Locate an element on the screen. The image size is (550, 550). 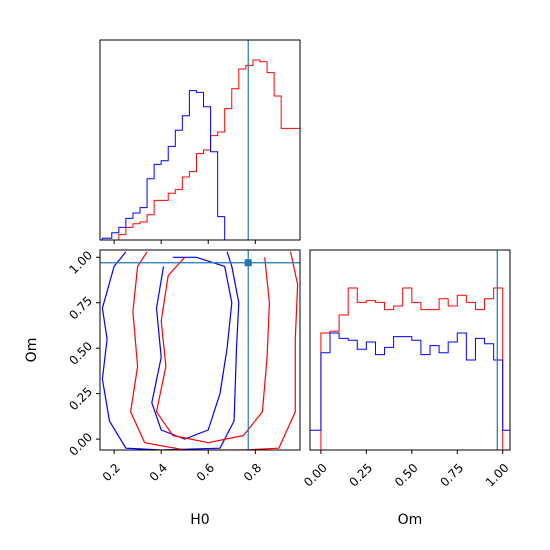
contour-blue-inner is located at coordinates (192, 348).